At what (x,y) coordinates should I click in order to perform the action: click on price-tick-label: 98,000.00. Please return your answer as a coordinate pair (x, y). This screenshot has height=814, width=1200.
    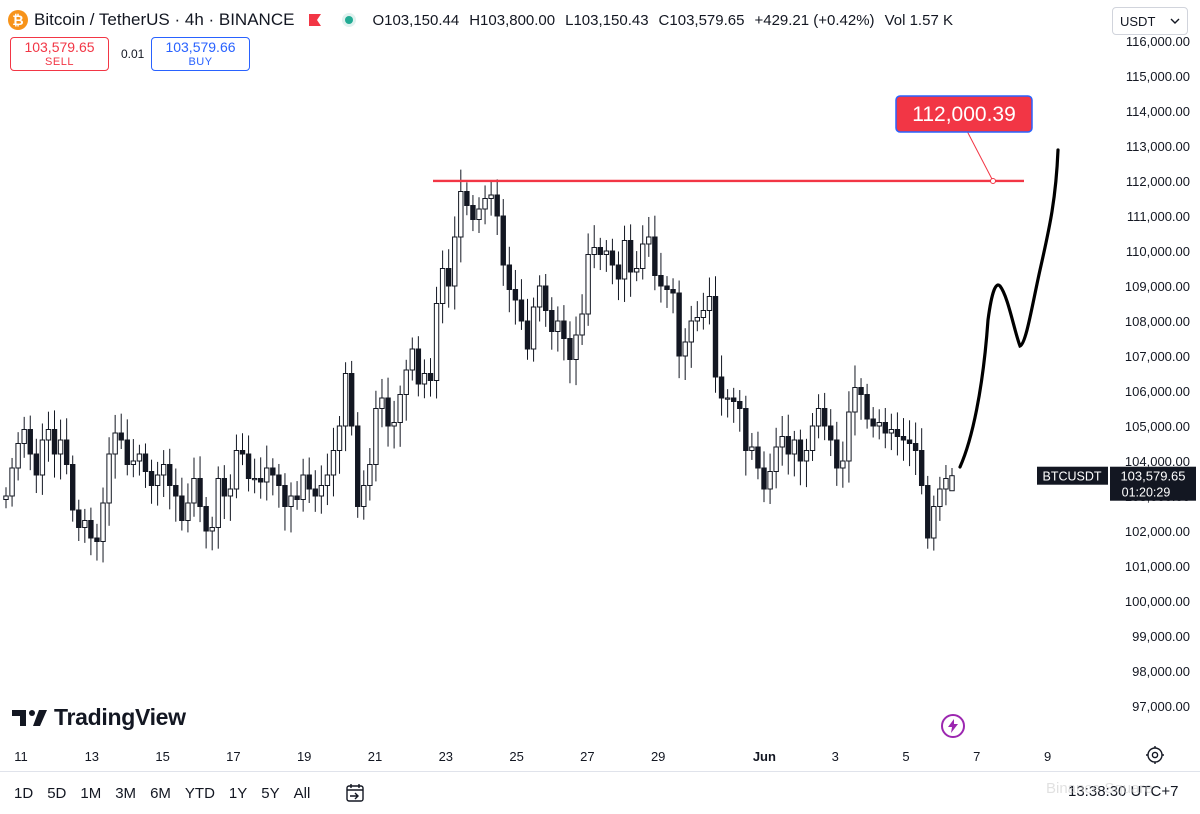
    Looking at the image, I should click on (1161, 671).